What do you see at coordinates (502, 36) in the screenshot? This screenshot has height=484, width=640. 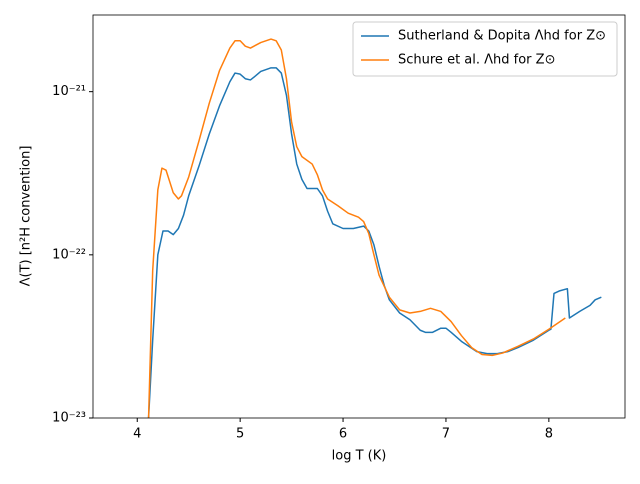 I see `legend-label: Sutherland & Dopita Λhd for Z⊙` at bounding box center [502, 36].